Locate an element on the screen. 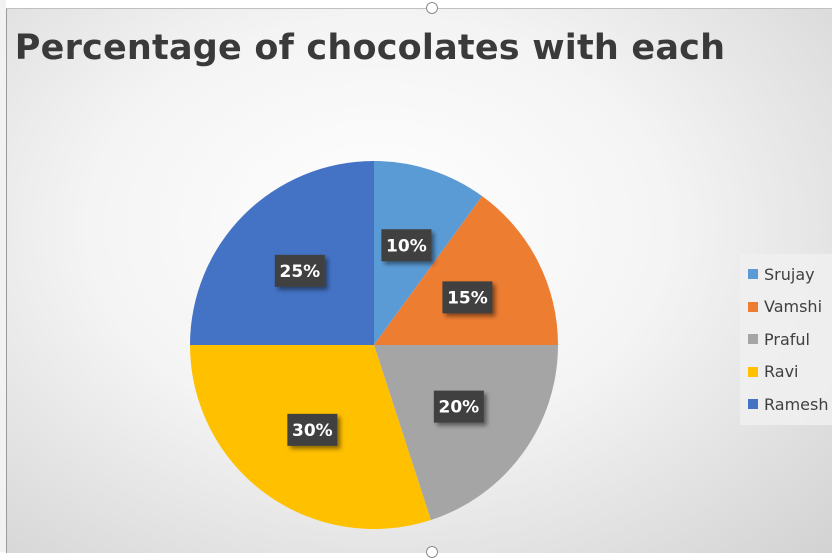 The width and height of the screenshot is (832, 558). resize-handle-top is located at coordinates (432, 8).